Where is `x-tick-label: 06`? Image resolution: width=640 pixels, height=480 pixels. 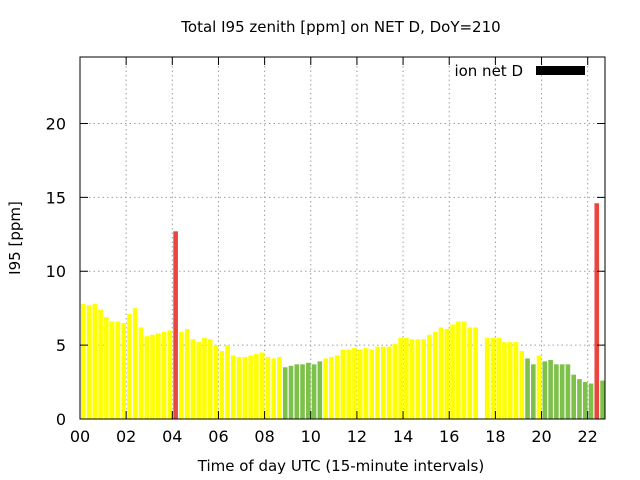 x-tick-label: 06 is located at coordinates (218, 436).